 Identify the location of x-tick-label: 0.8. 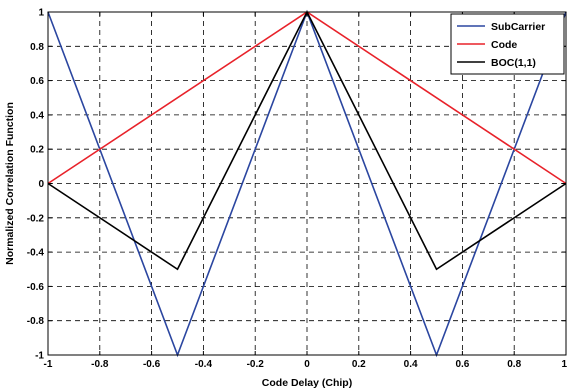
(514, 364).